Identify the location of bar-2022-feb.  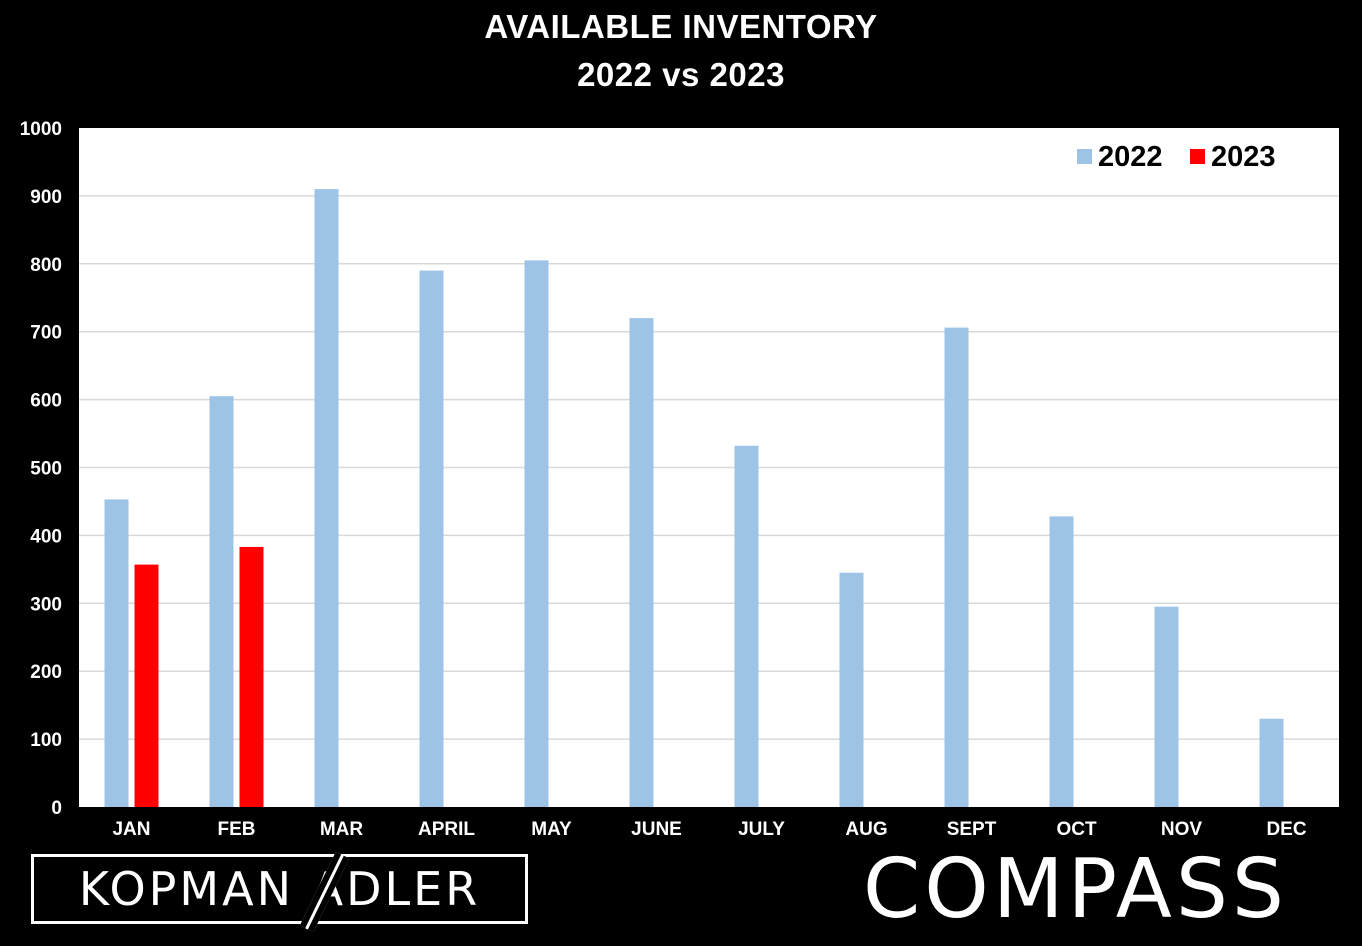
(221, 601).